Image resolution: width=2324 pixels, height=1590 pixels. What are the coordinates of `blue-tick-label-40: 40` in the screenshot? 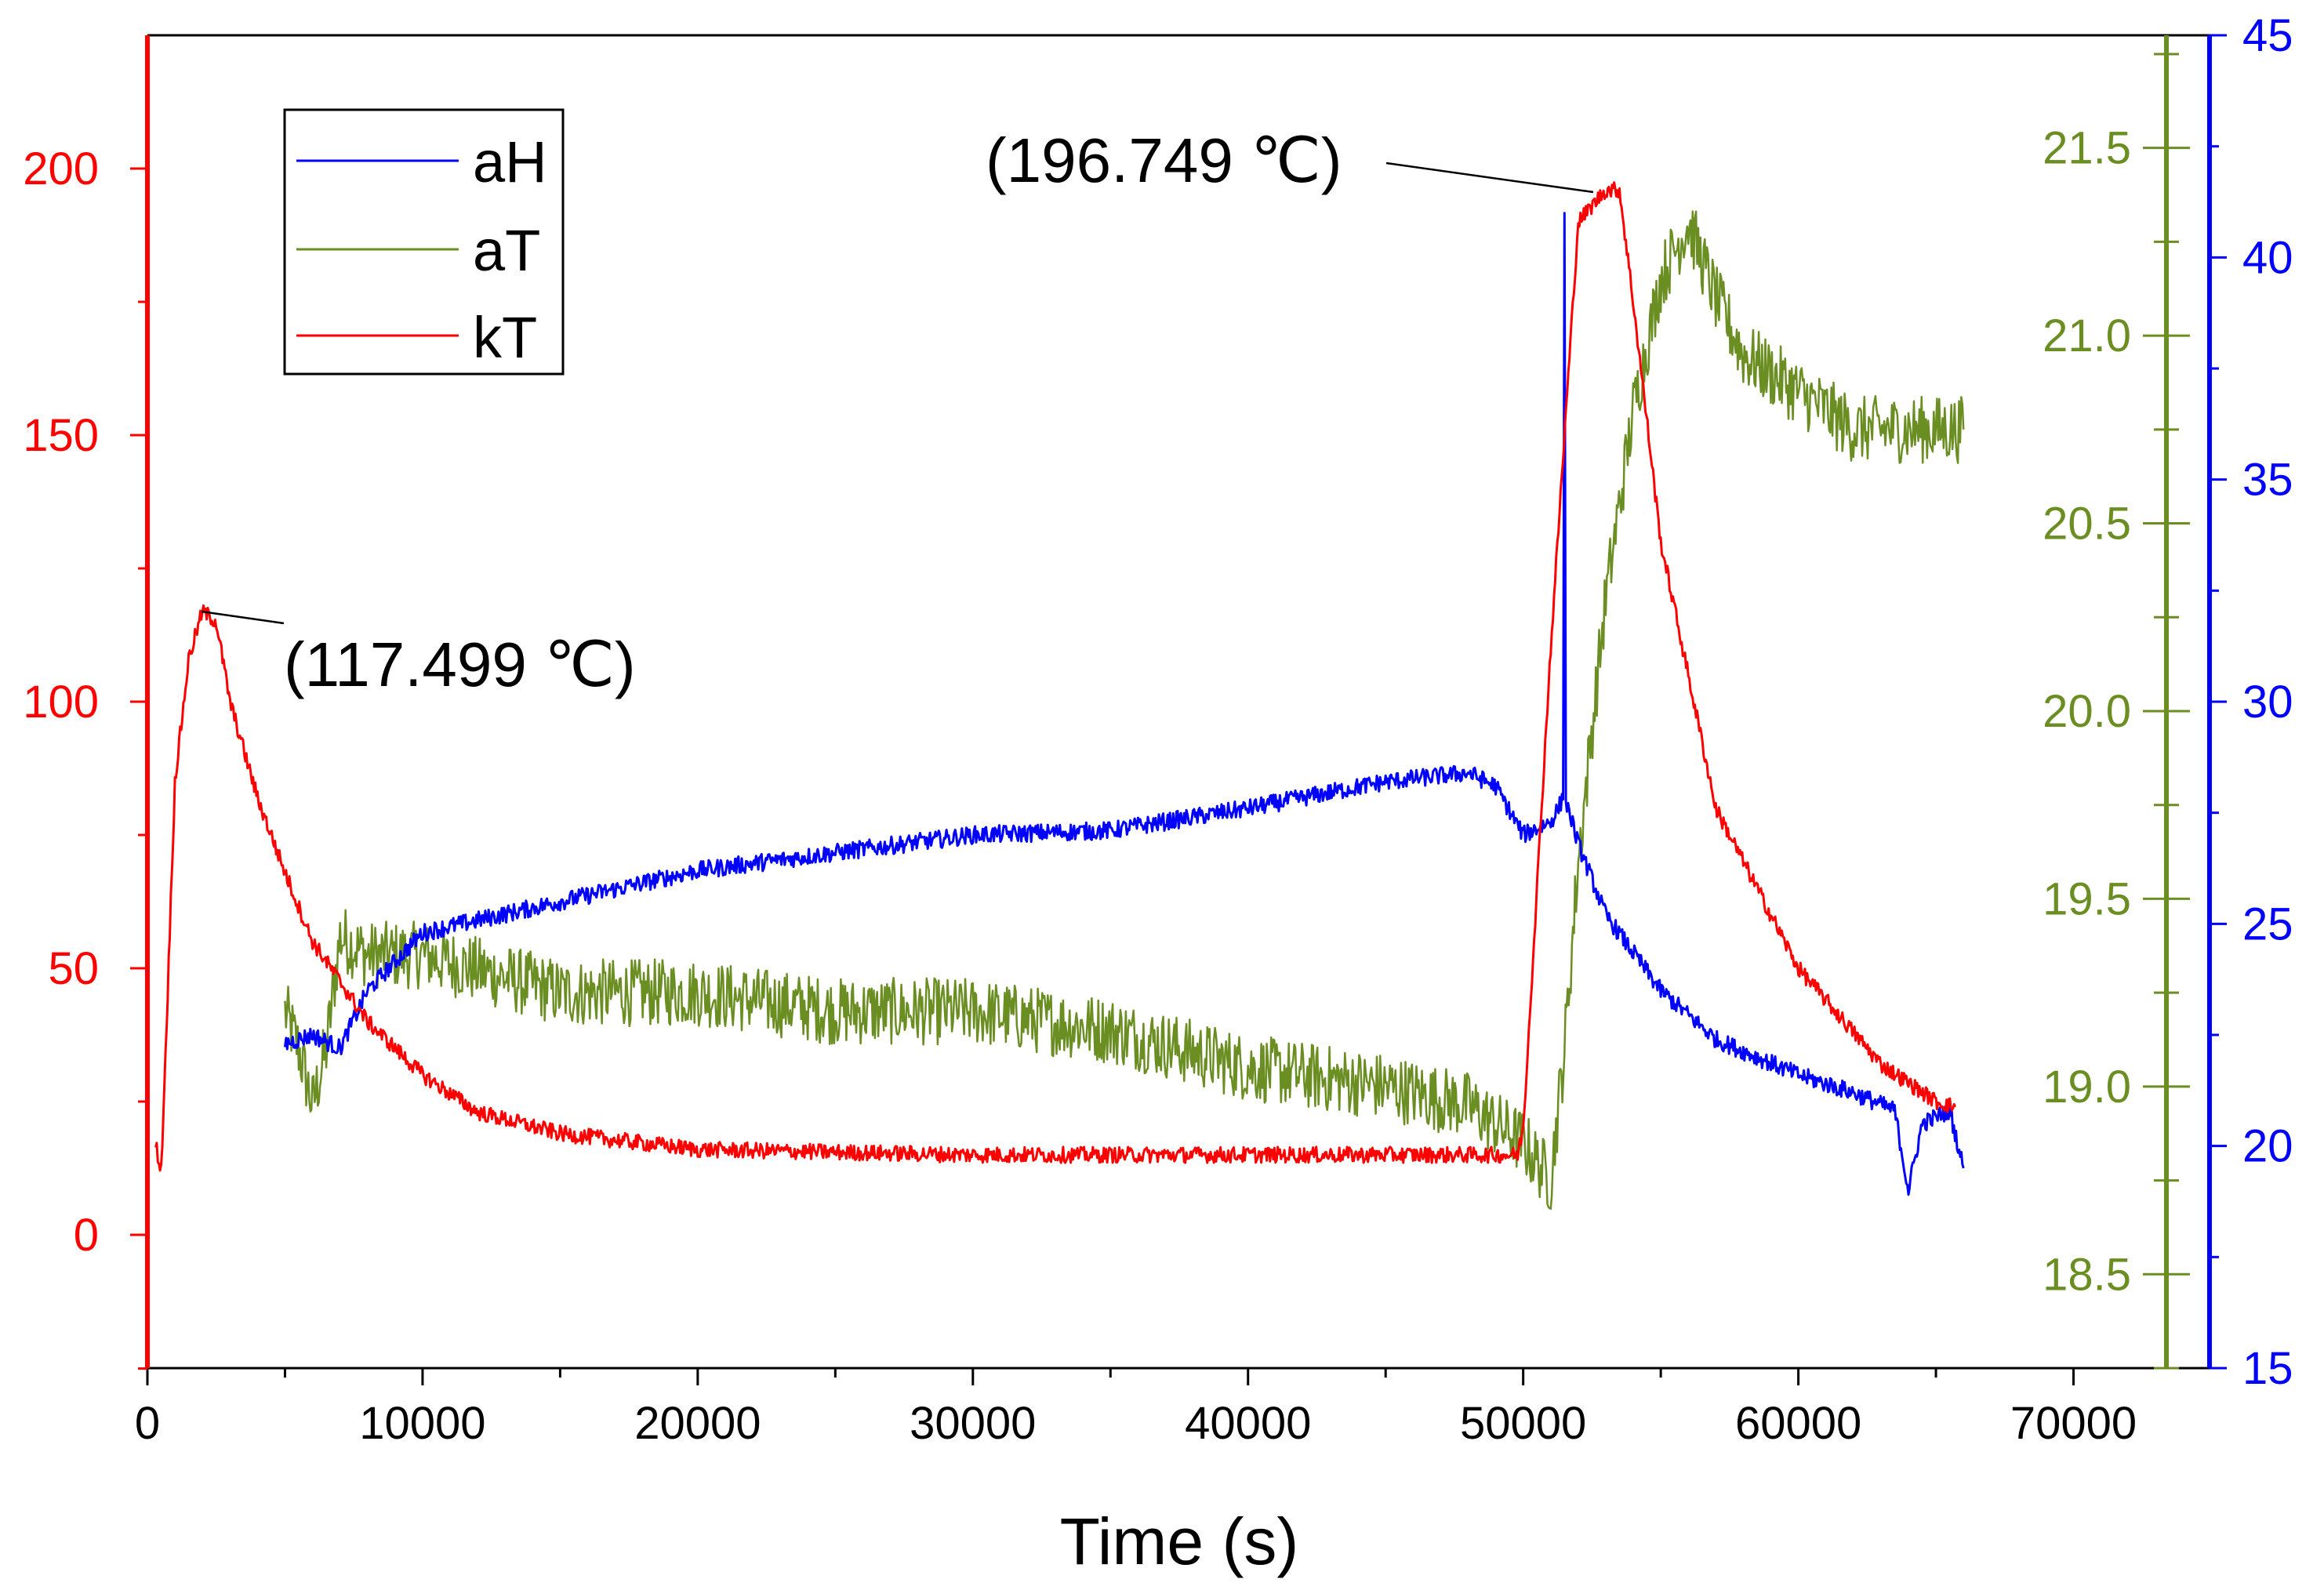 It's located at (2267, 257).